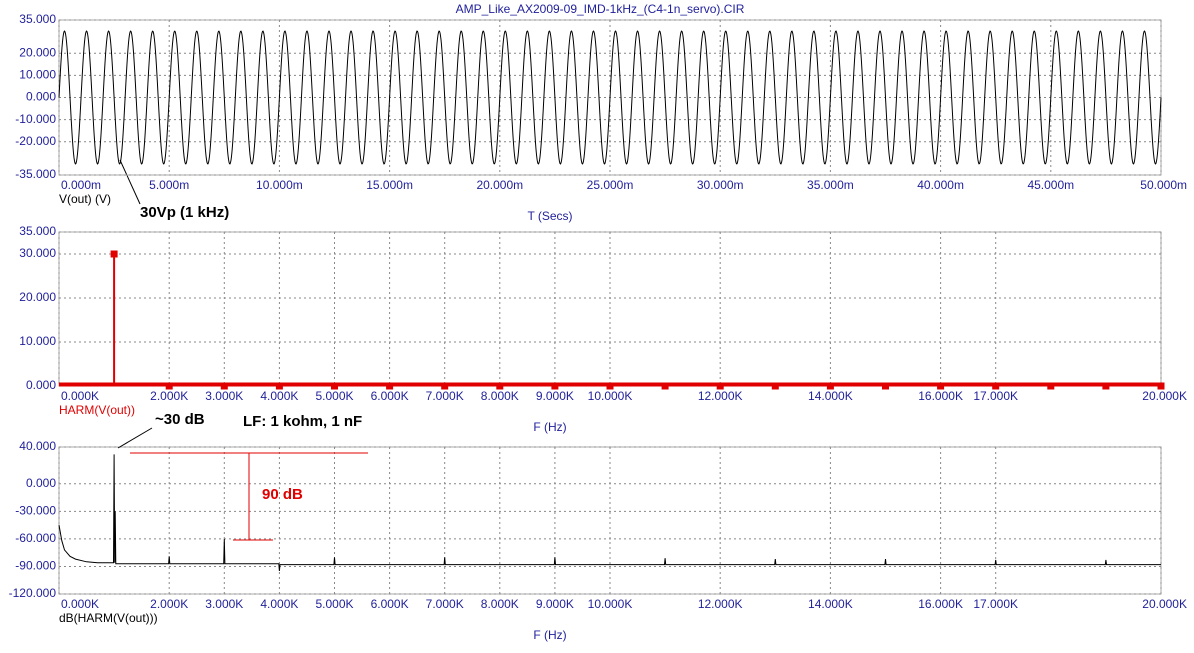  I want to click on annotation: LF: 1 kohm, 1 nF, so click(302, 421).